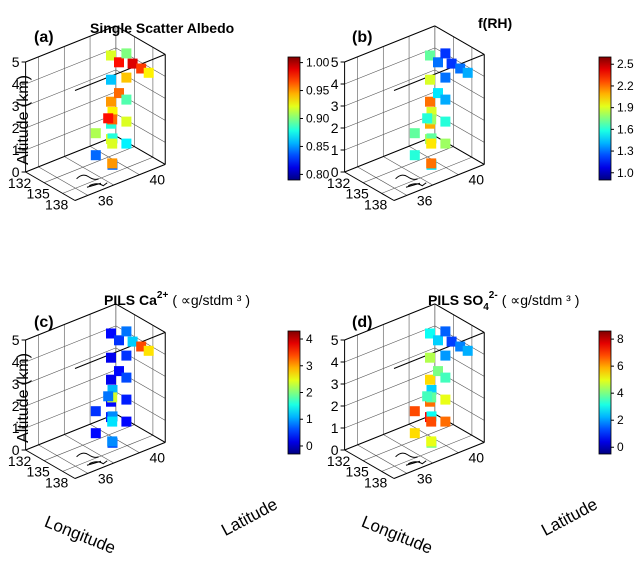 Image resolution: width=637 pixels, height=562 pixels. I want to click on colorbar-tick-label: 2, so click(309, 393).